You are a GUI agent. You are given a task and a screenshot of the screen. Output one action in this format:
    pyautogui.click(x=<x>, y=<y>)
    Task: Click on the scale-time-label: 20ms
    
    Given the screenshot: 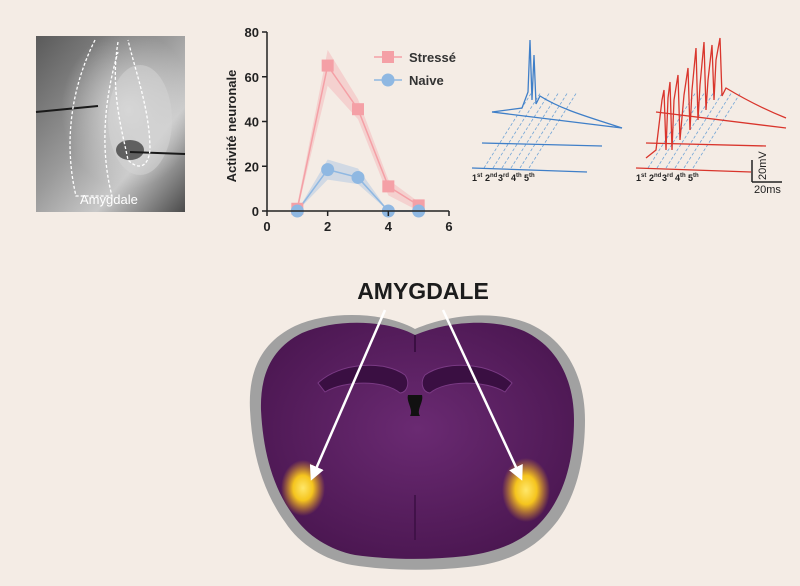 What is the action you would take?
    pyautogui.click(x=767, y=190)
    